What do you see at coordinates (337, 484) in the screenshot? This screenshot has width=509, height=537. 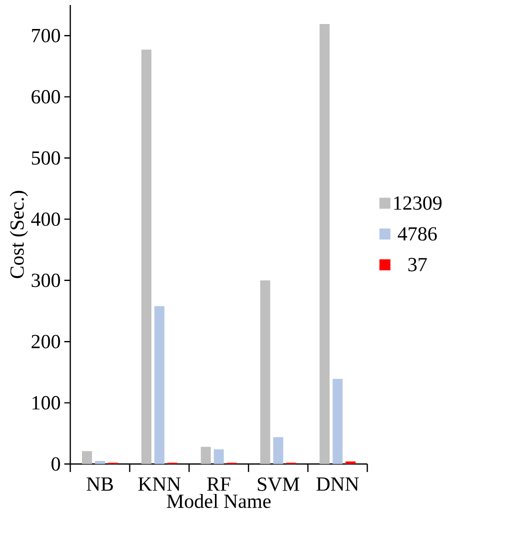 I see `x-tick-label: DNN` at bounding box center [337, 484].